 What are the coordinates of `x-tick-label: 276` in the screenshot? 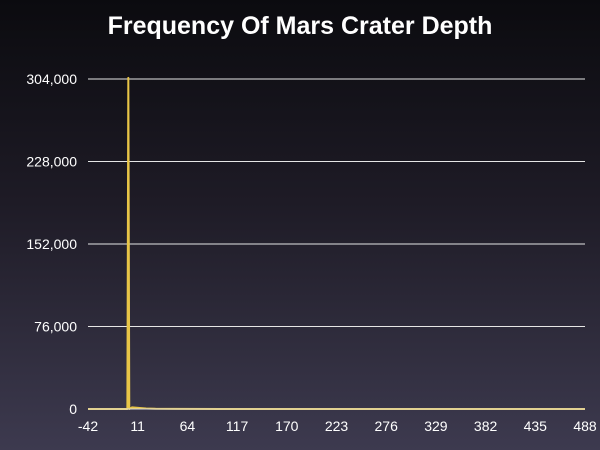 It's located at (387, 426).